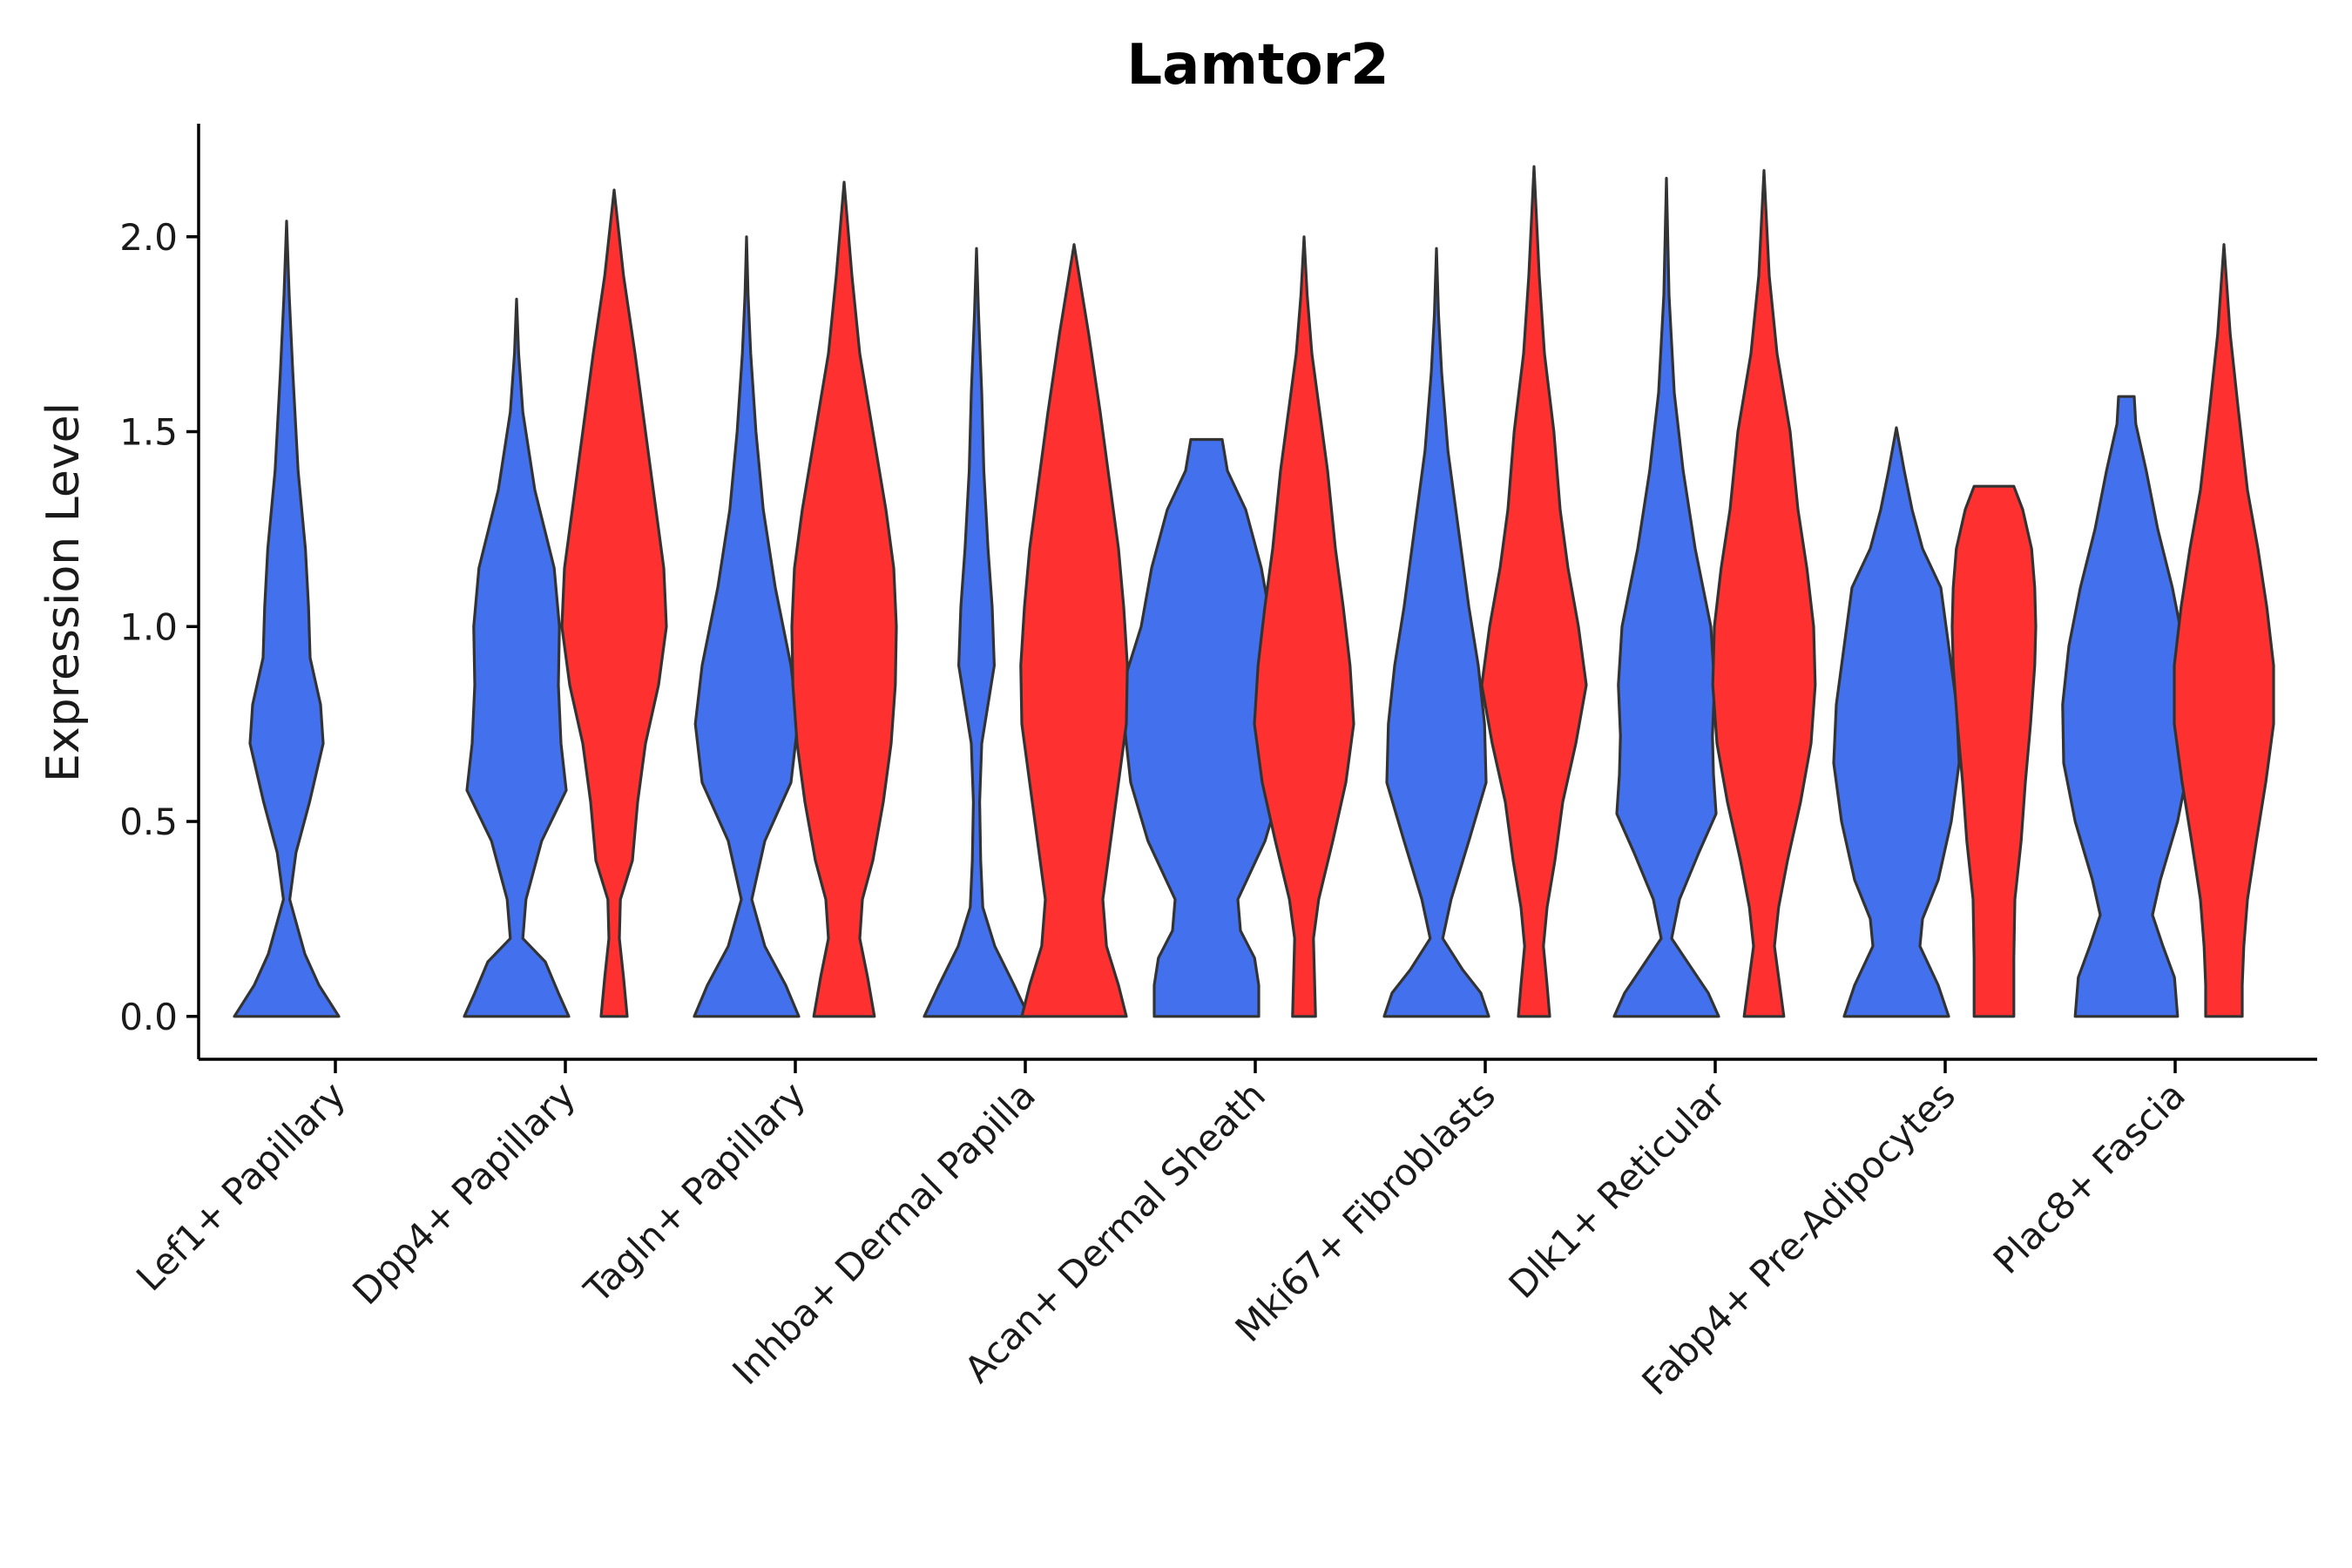  Describe the element at coordinates (148, 238) in the screenshot. I see `y-tick-label: 2.0` at that location.